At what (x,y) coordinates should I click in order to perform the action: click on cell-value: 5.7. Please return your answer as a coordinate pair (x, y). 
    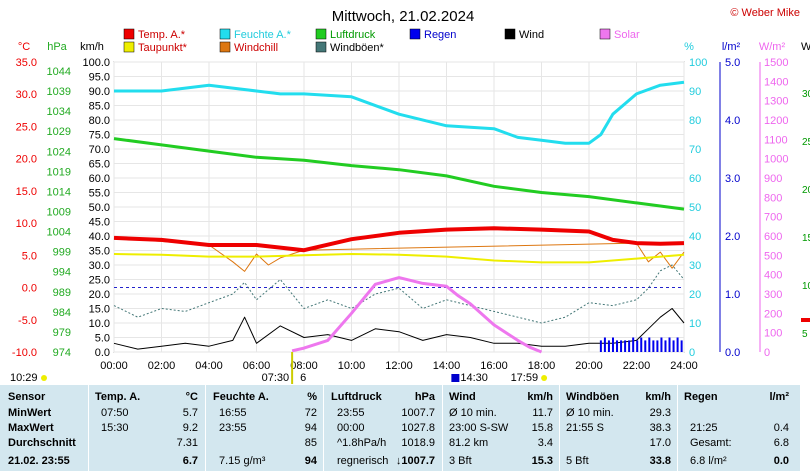
    Looking at the image, I should click on (190, 413).